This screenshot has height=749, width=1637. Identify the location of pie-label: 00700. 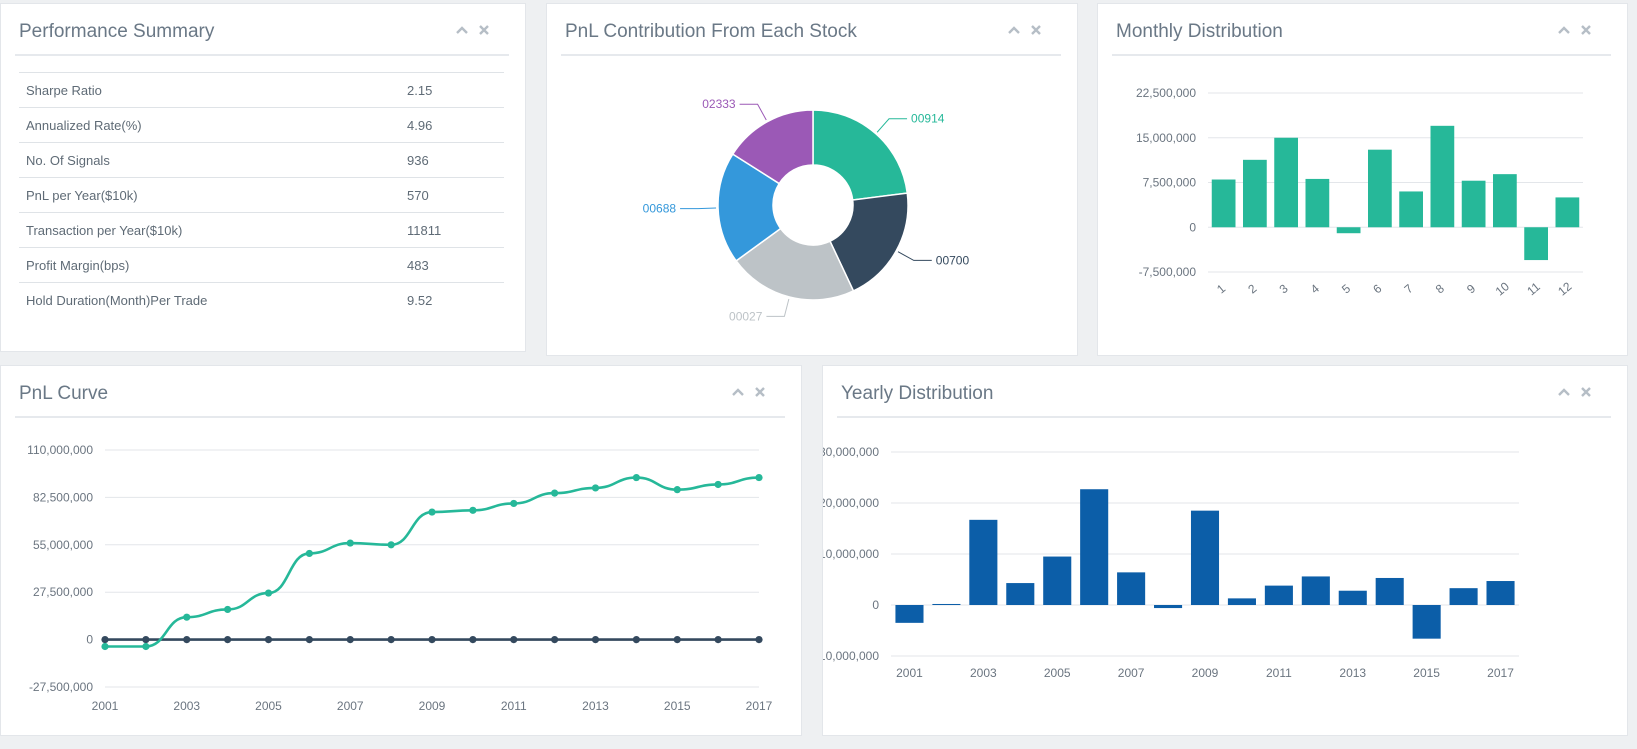
(953, 260).